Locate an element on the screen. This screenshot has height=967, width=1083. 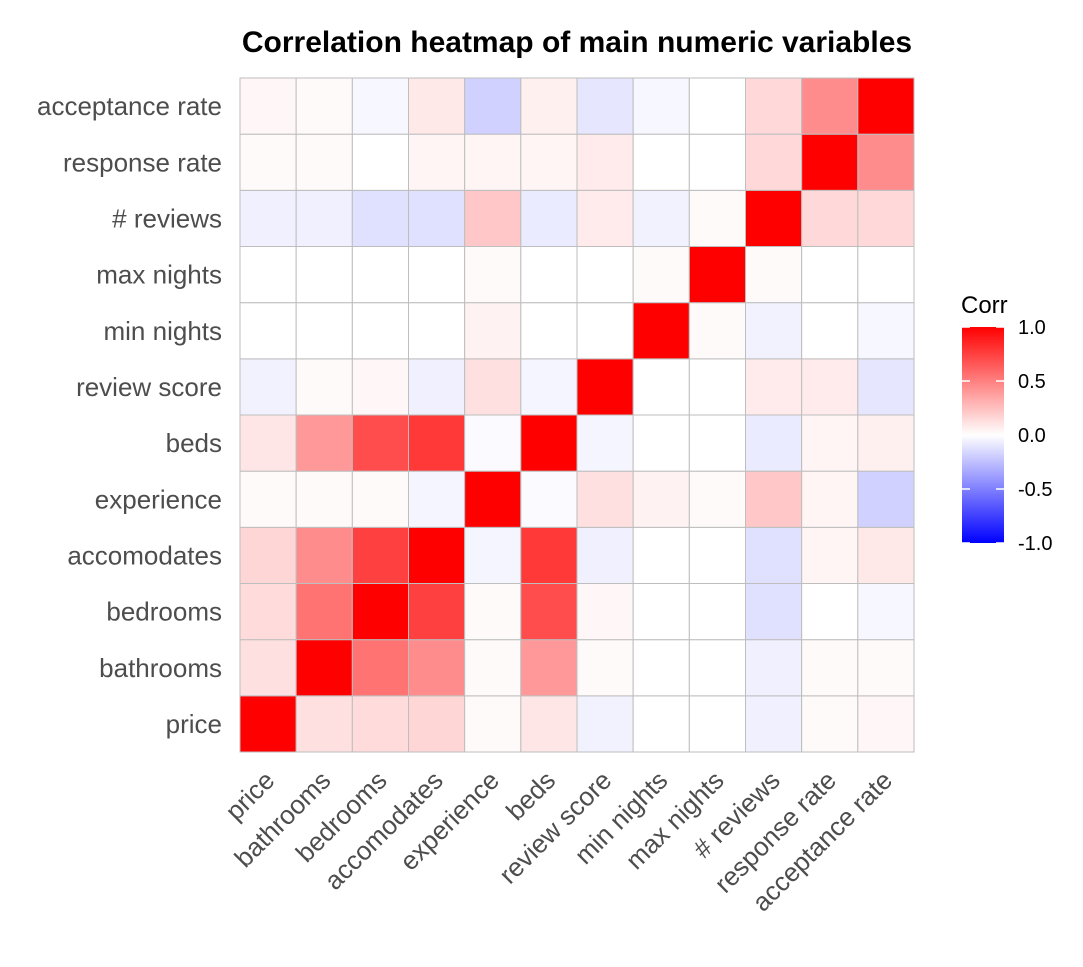
cell-beds-acceptance-rate is located at coordinates (886, 443).